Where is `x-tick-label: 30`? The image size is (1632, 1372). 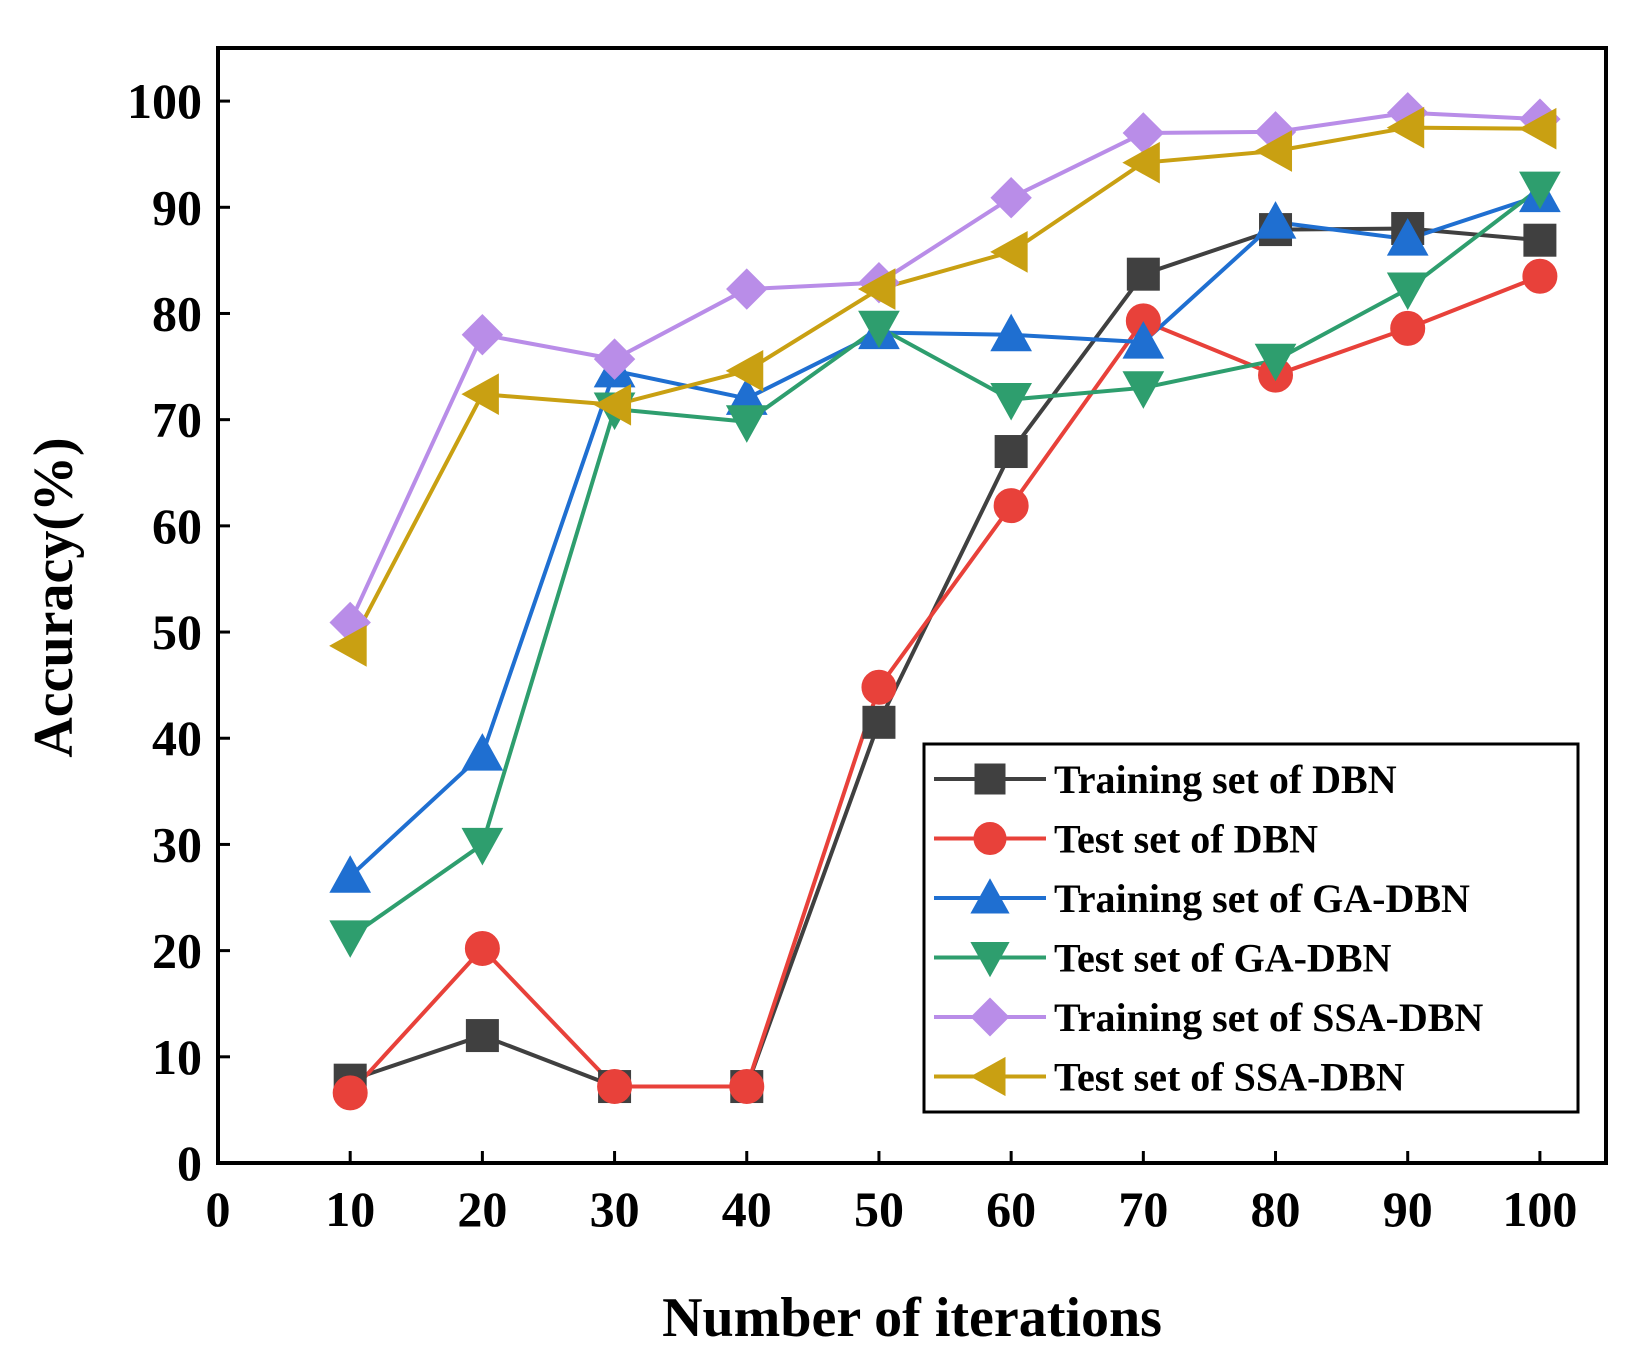 x-tick-label: 30 is located at coordinates (615, 1209).